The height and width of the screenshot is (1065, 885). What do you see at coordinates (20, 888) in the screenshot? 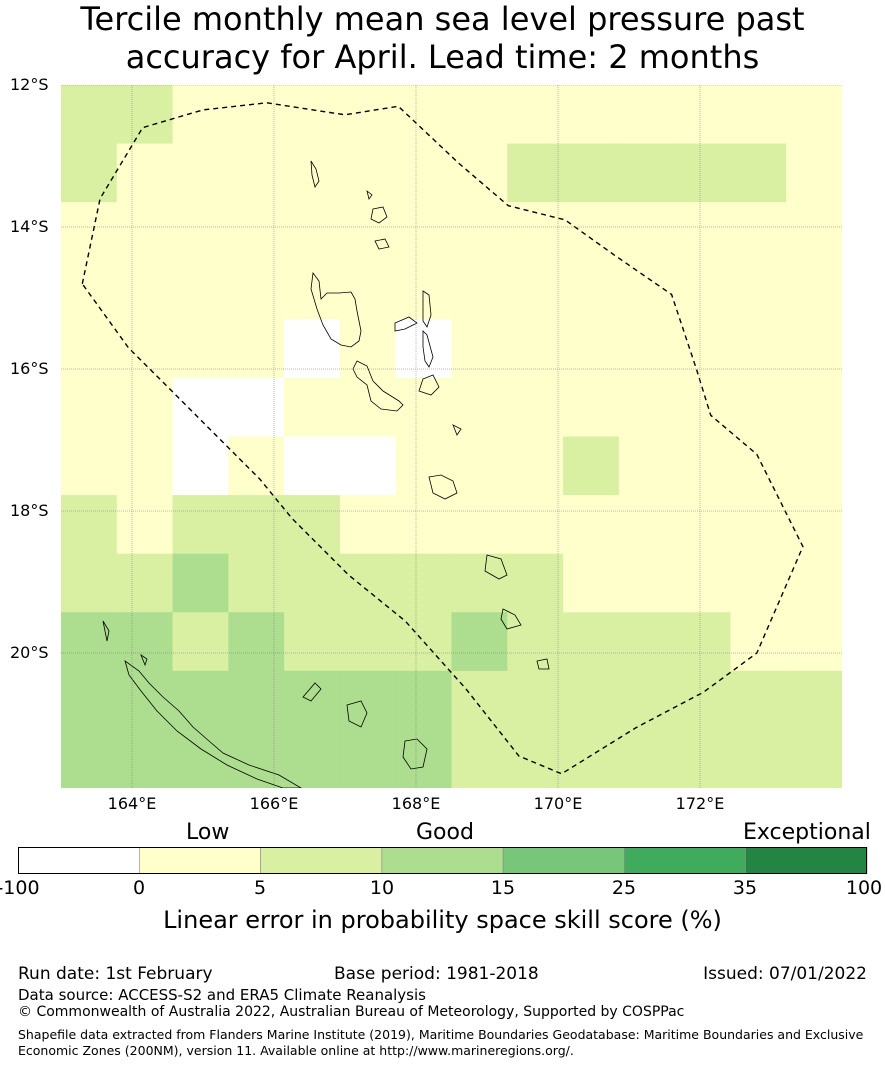
I see `colorbar-tick-minus100: -100` at bounding box center [20, 888].